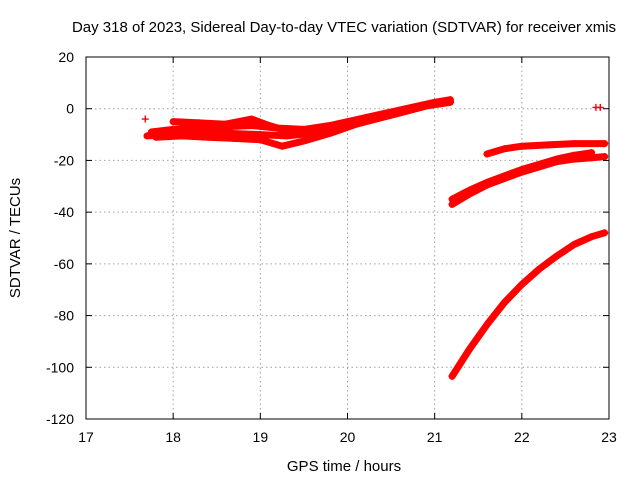 The width and height of the screenshot is (640, 480). I want to click on x-tick-label: 22, so click(522, 437).